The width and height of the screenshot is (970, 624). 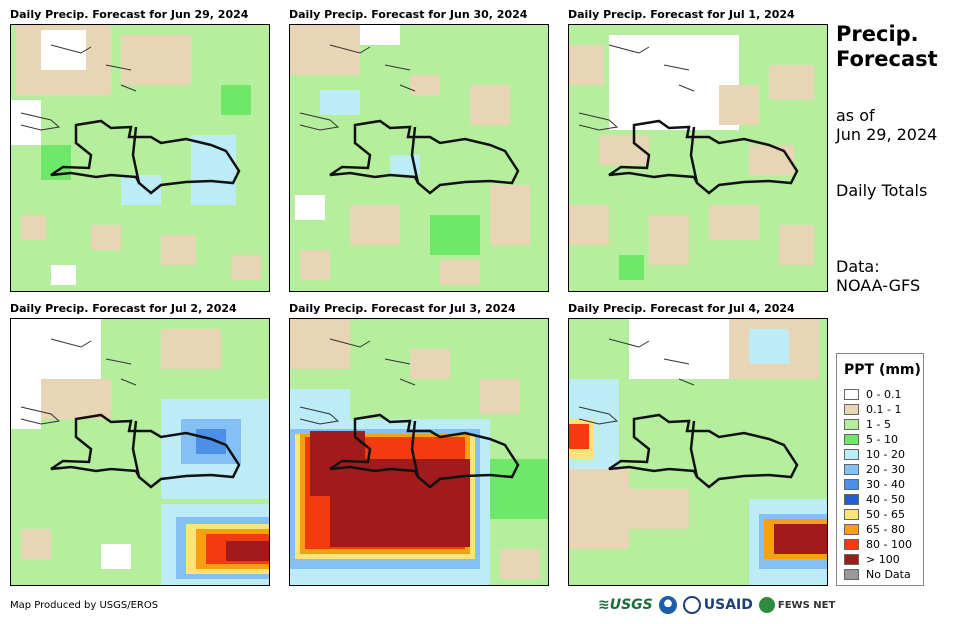 What do you see at coordinates (885, 514) in the screenshot?
I see `legend-label: 50 - 65` at bounding box center [885, 514].